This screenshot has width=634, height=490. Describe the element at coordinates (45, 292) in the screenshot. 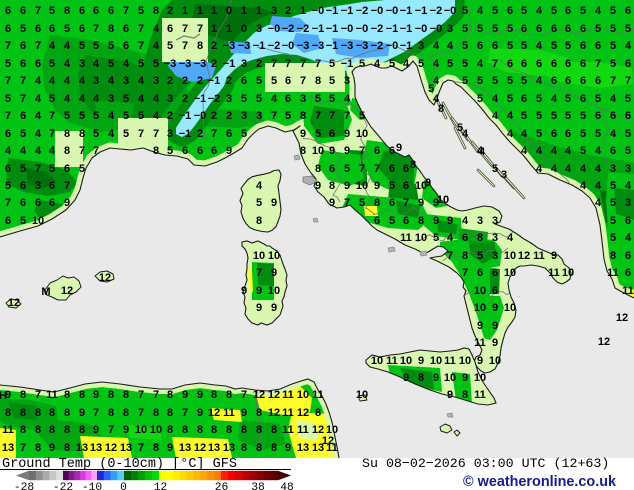

I see `svg-text: M` at that location.